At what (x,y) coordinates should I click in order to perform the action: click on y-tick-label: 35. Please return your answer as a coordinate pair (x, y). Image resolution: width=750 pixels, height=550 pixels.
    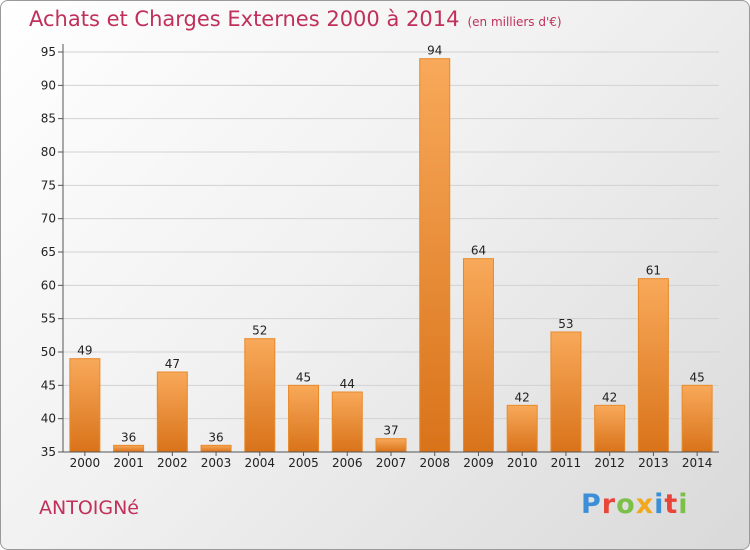
    Looking at the image, I should click on (48, 452).